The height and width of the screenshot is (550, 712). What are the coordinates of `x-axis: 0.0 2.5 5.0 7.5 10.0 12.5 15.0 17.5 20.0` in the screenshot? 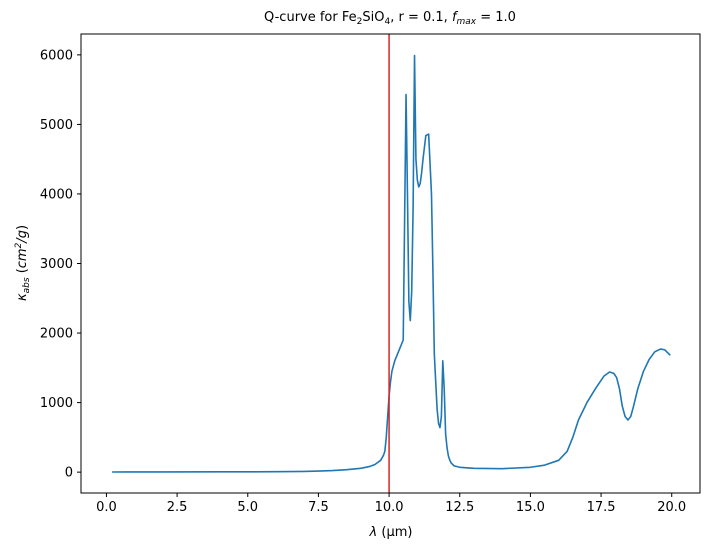 It's located at (391, 504).